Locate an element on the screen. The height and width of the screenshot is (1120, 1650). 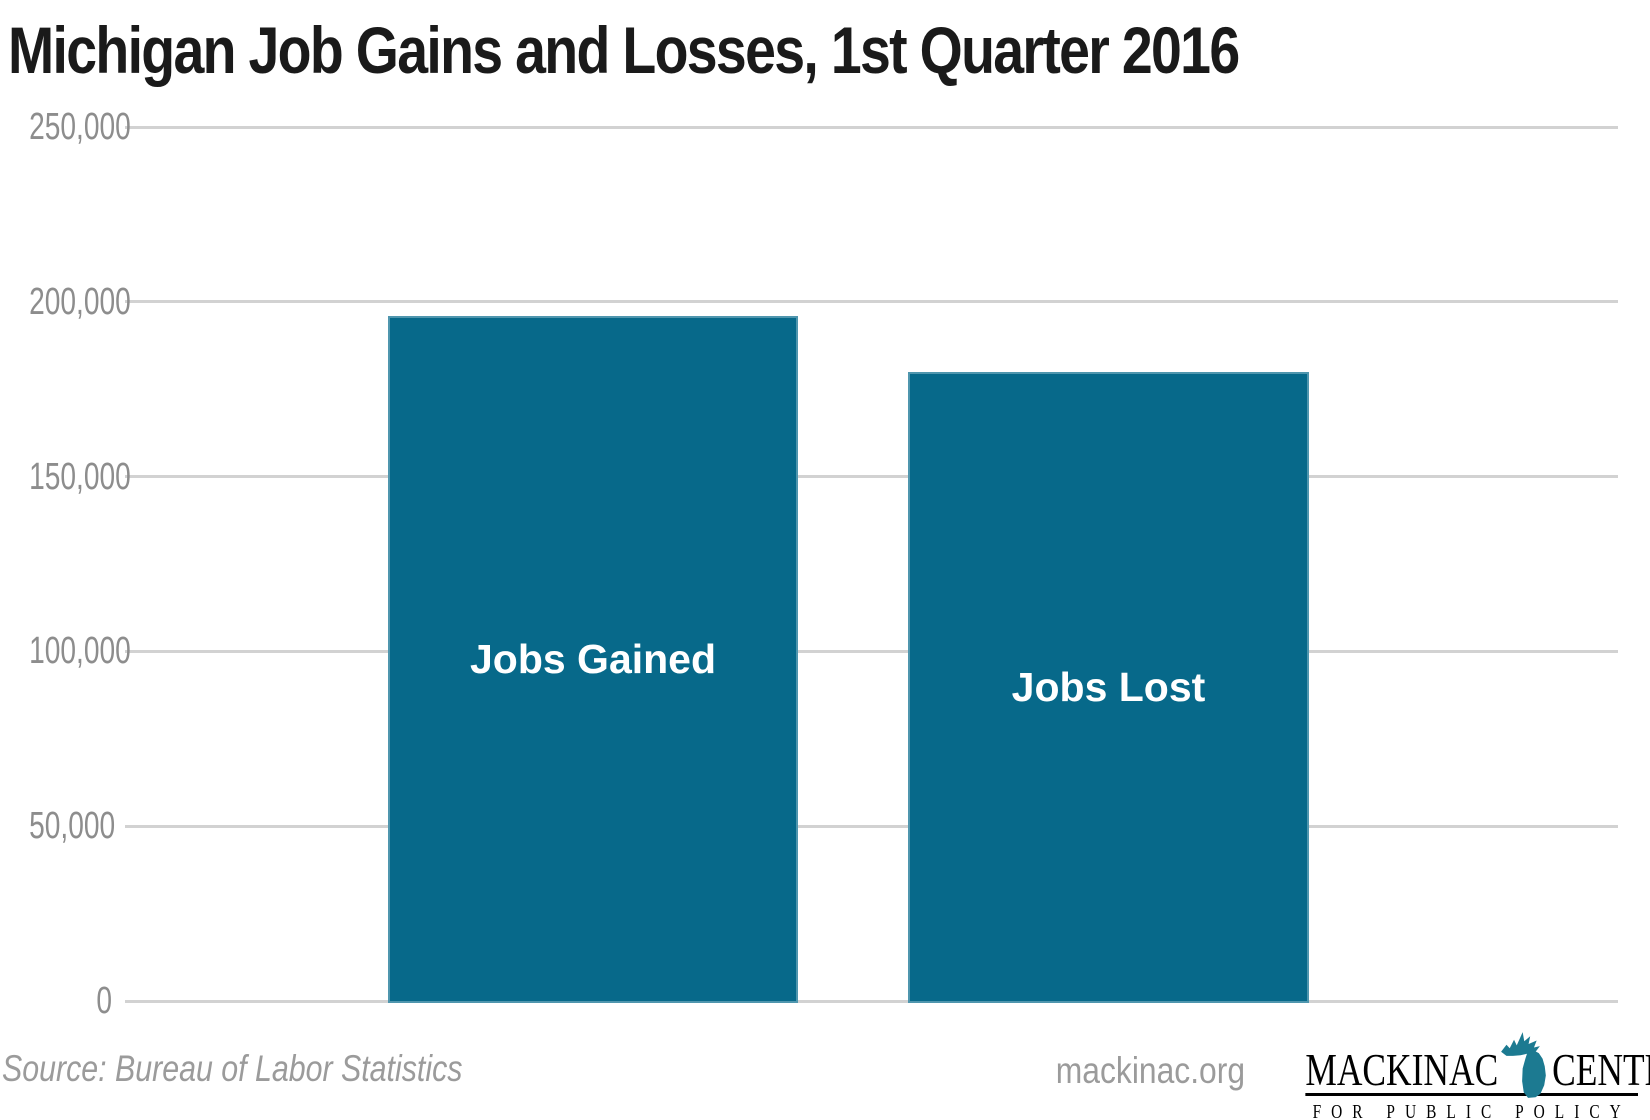
michigan-icon is located at coordinates (1525, 1065).